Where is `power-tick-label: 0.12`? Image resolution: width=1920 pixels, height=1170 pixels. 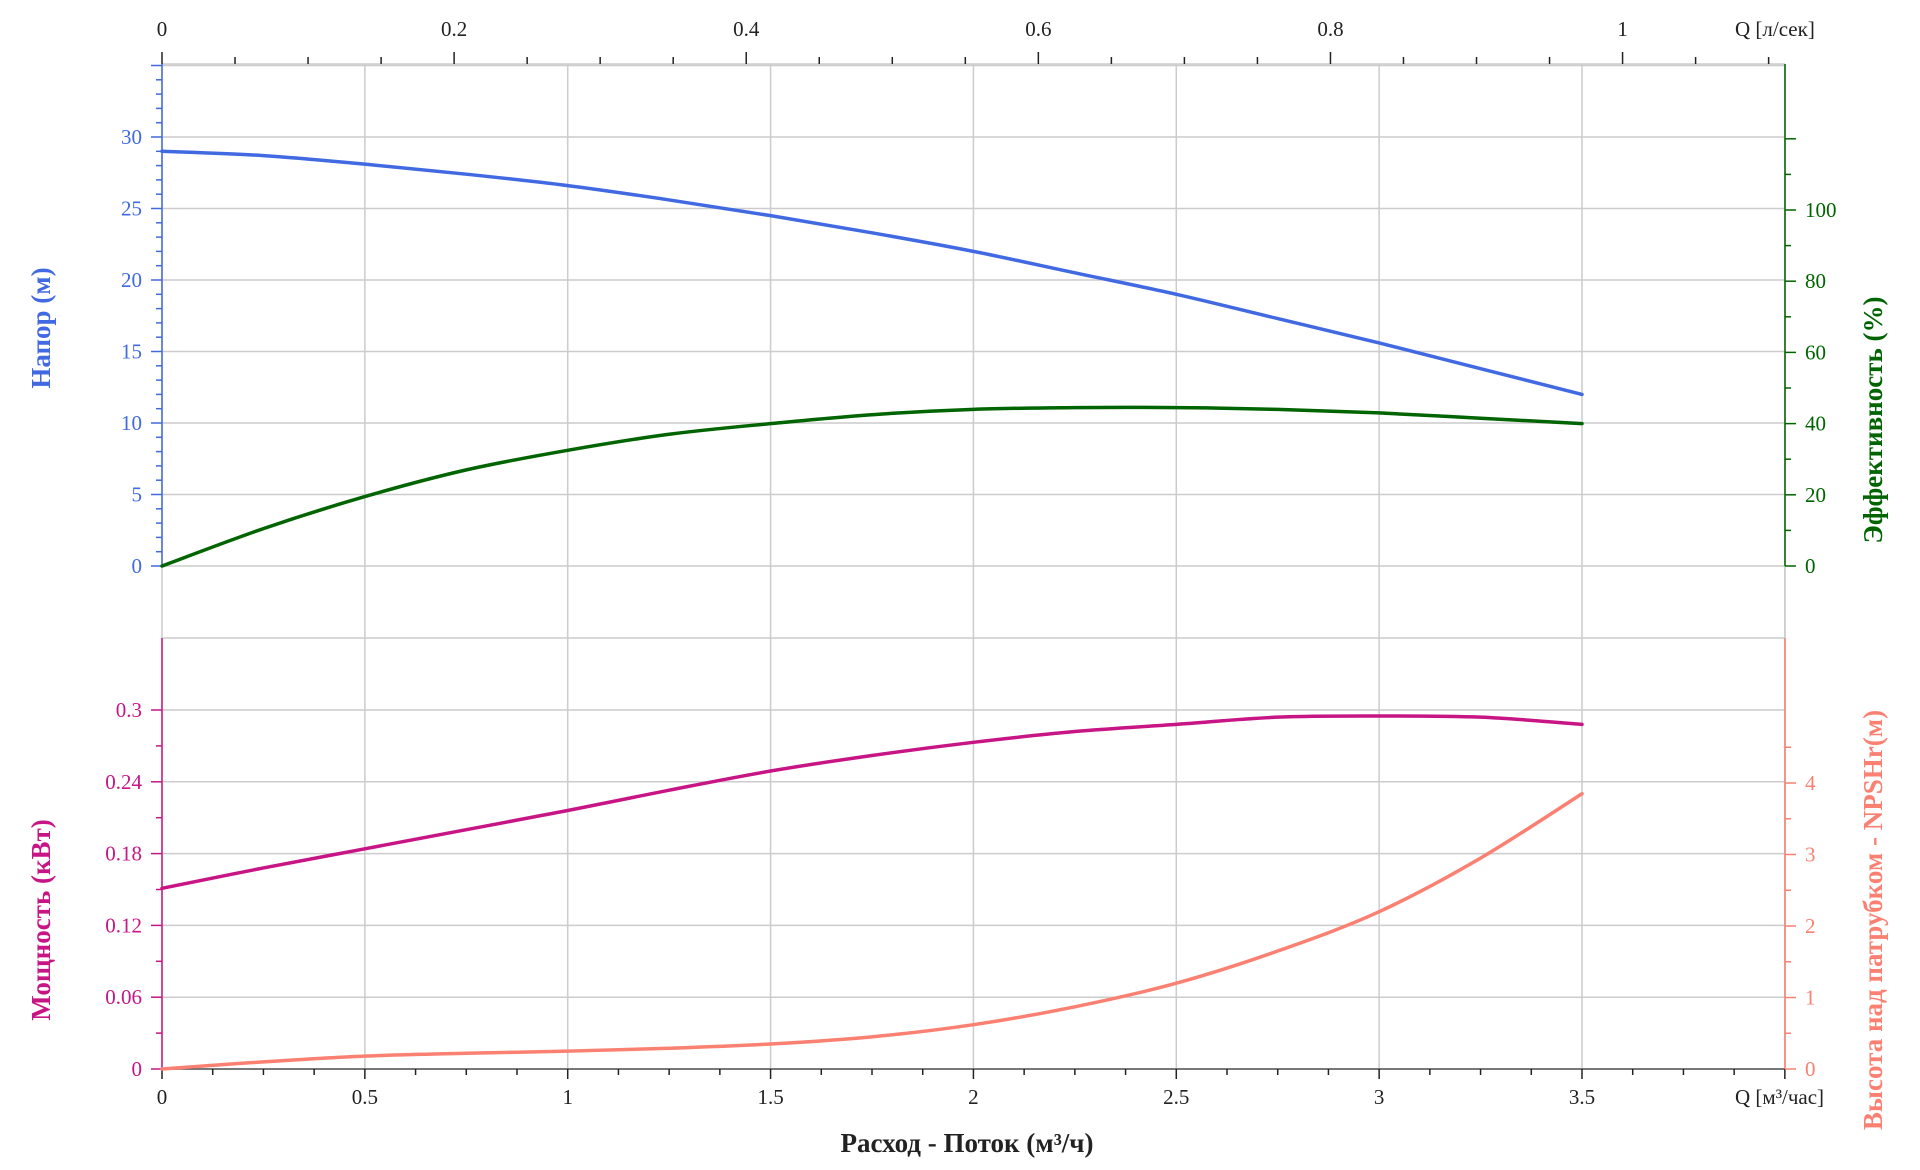
power-tick-label: 0.12 is located at coordinates (123, 925).